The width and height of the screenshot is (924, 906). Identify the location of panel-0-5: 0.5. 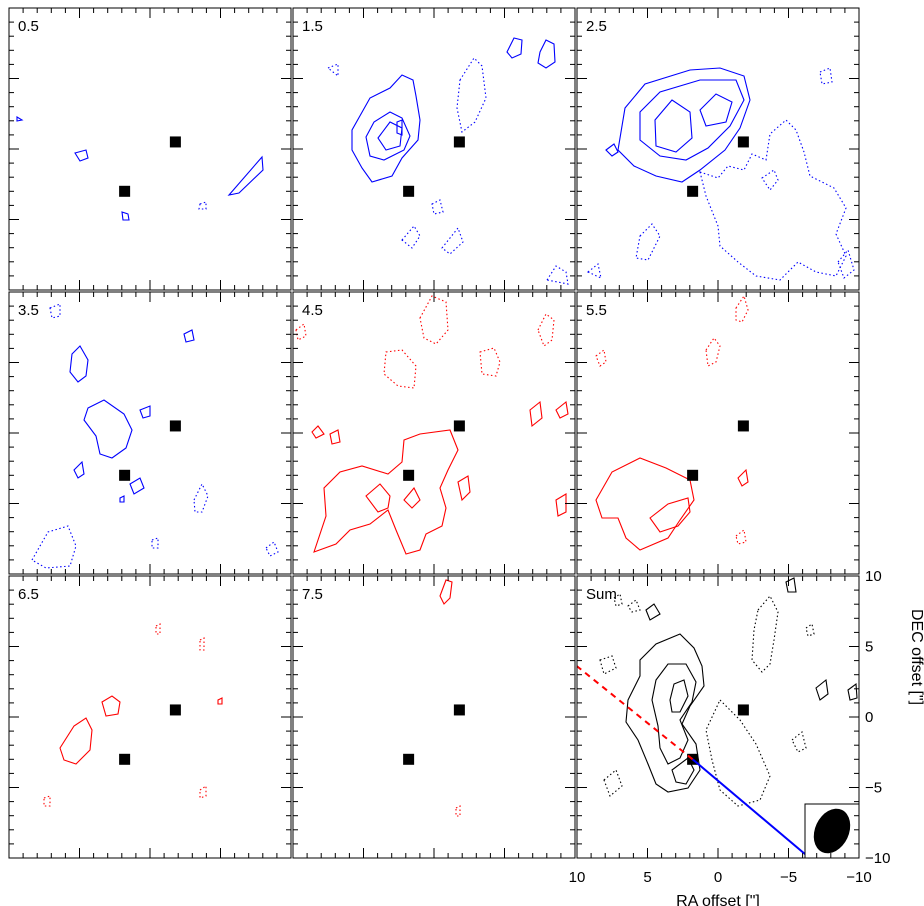
(150, 149).